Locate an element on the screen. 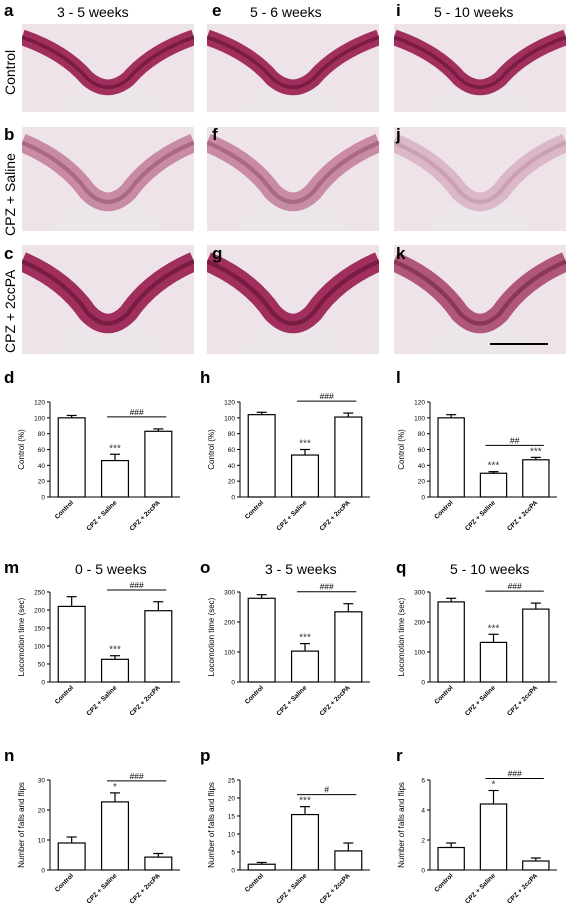  micrograph-stain-a is located at coordinates (108, 68).